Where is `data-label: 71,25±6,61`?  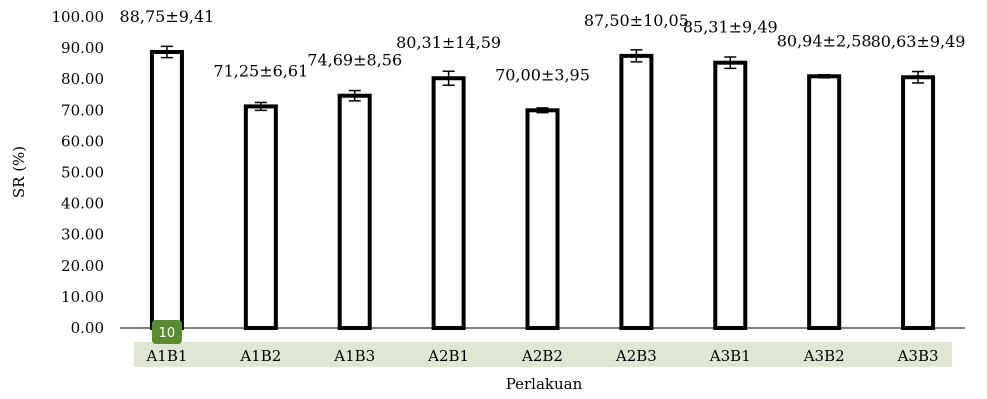 data-label: 71,25±6,61 is located at coordinates (260, 70).